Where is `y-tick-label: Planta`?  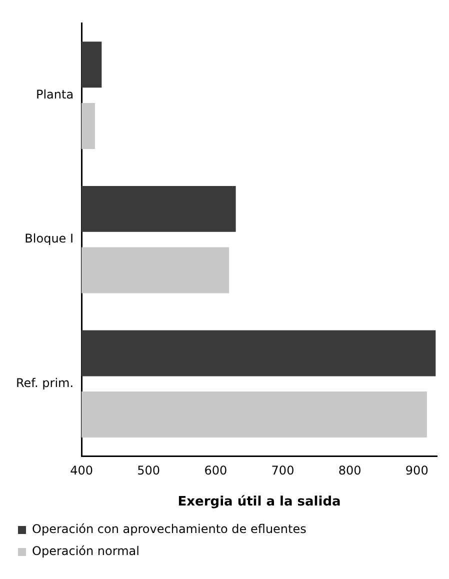
y-tick-label: Planta is located at coordinates (55, 94).